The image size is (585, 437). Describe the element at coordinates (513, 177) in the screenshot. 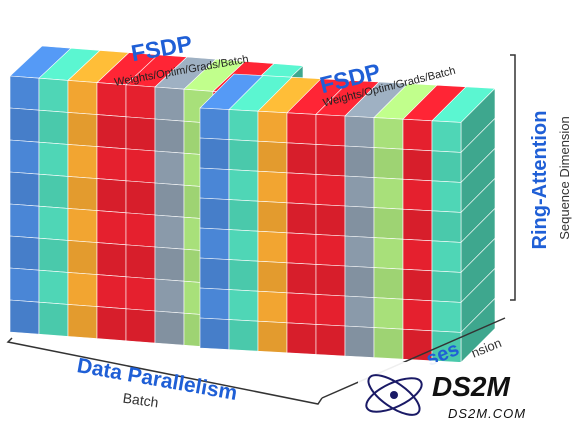

I see `right-axis-bracket` at that location.